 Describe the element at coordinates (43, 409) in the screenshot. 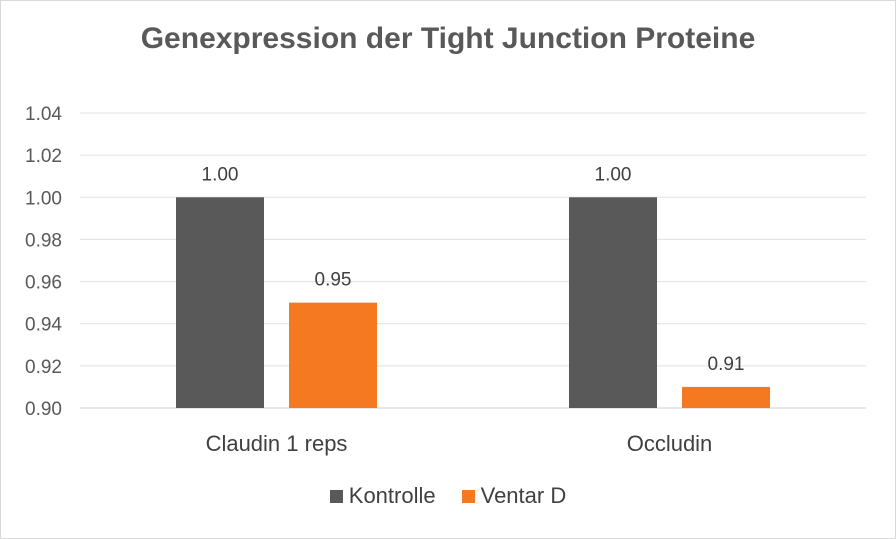

I see `y-tick-label: 0.90` at that location.